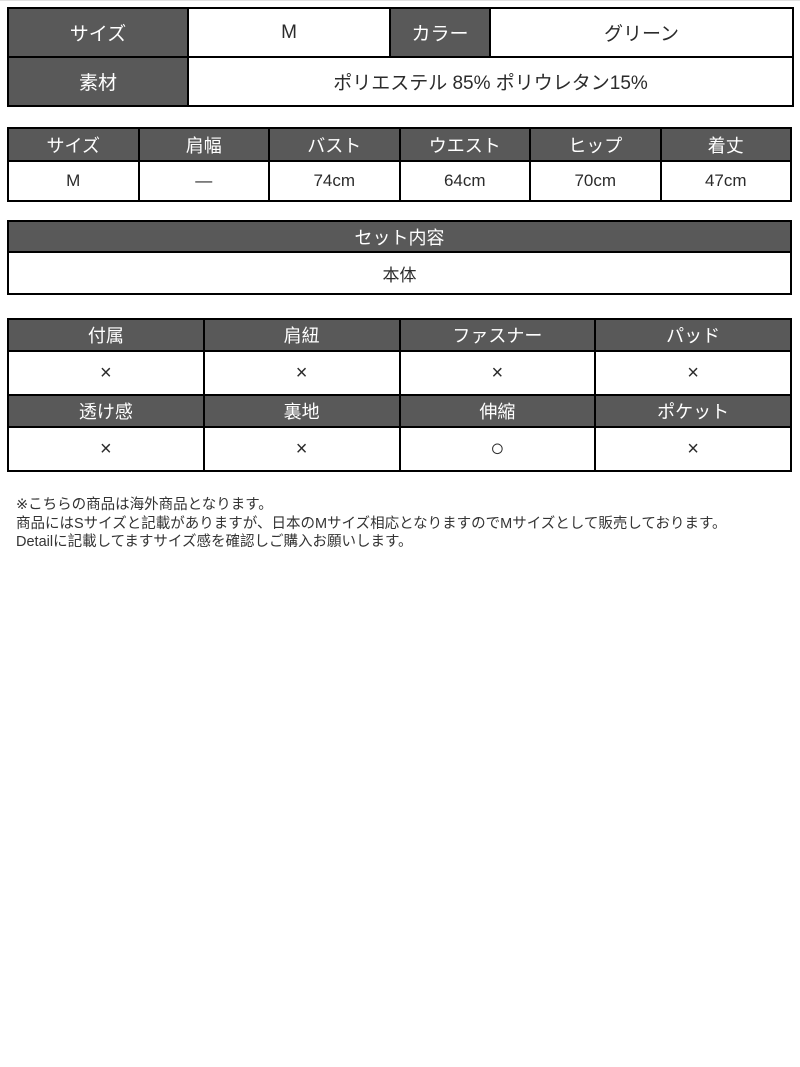  Describe the element at coordinates (464, 144) in the screenshot. I see `measurements-header-waist: ウエスト` at that location.